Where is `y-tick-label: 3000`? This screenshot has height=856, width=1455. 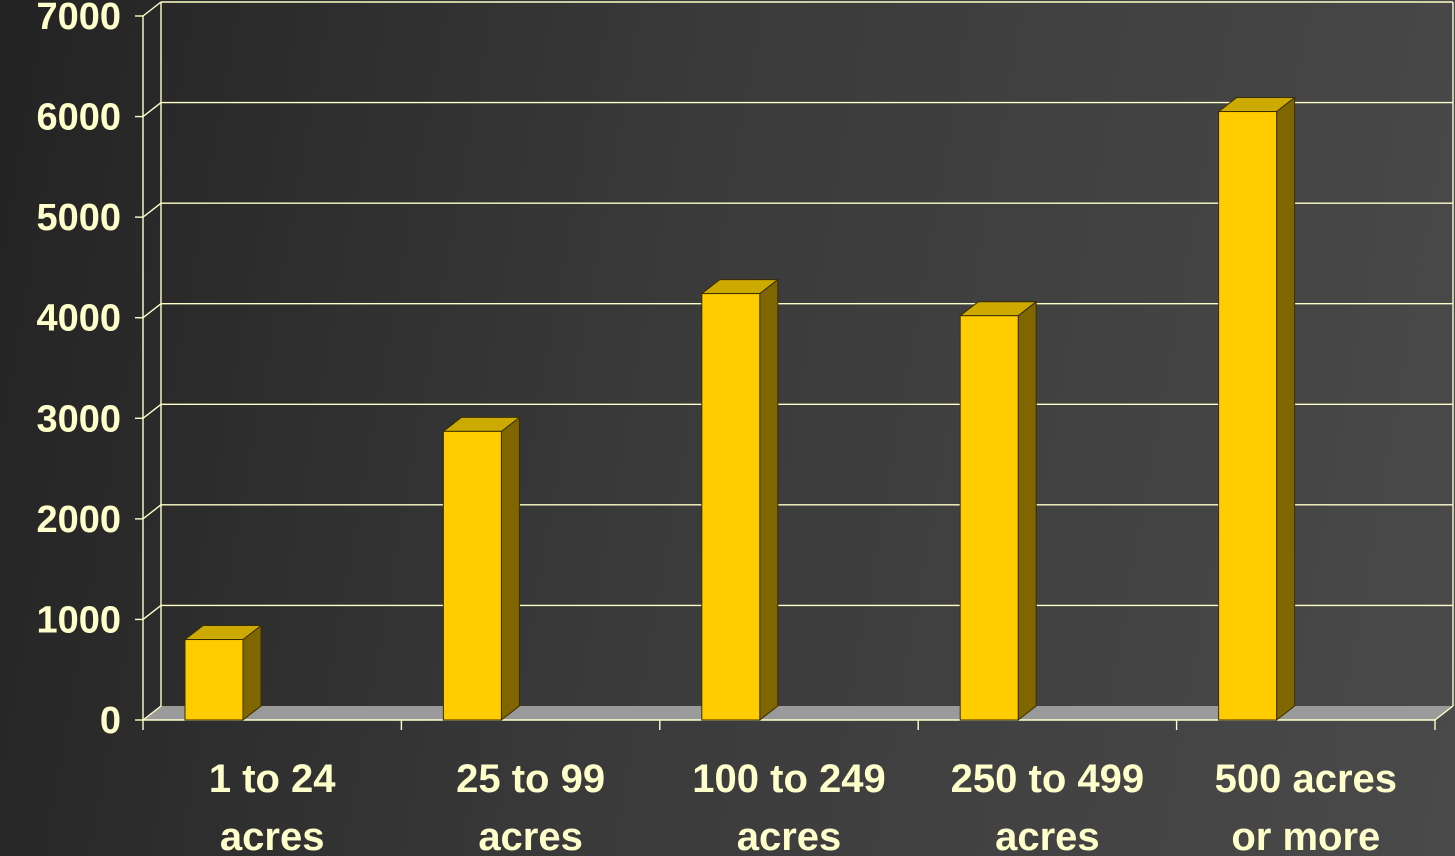 y-tick-label: 3000 is located at coordinates (78, 419).